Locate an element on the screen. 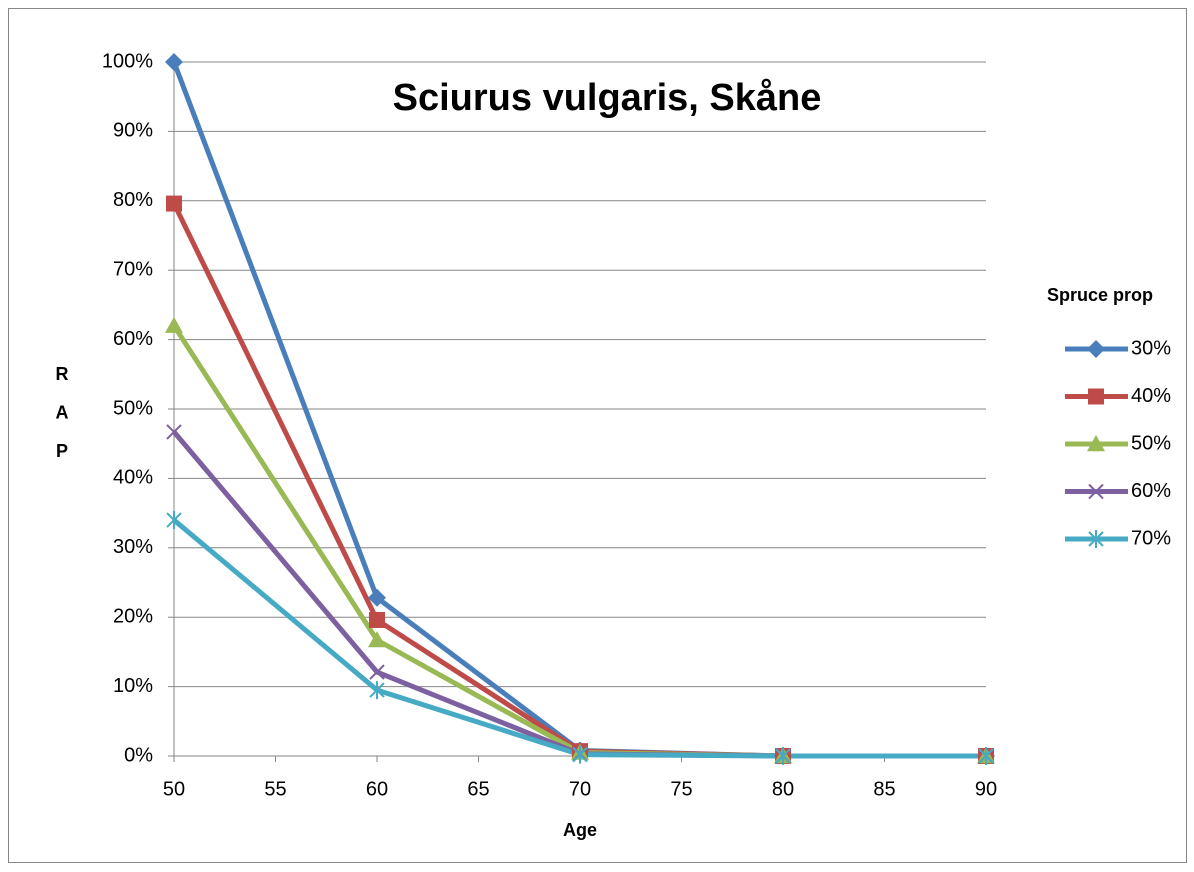 The height and width of the screenshot is (872, 1194). legend-label: 30% is located at coordinates (1151, 348).